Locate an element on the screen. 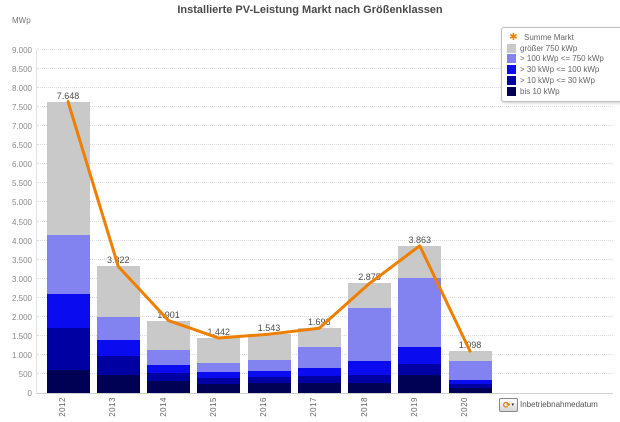  x-tick-label: 2014 is located at coordinates (163, 407).